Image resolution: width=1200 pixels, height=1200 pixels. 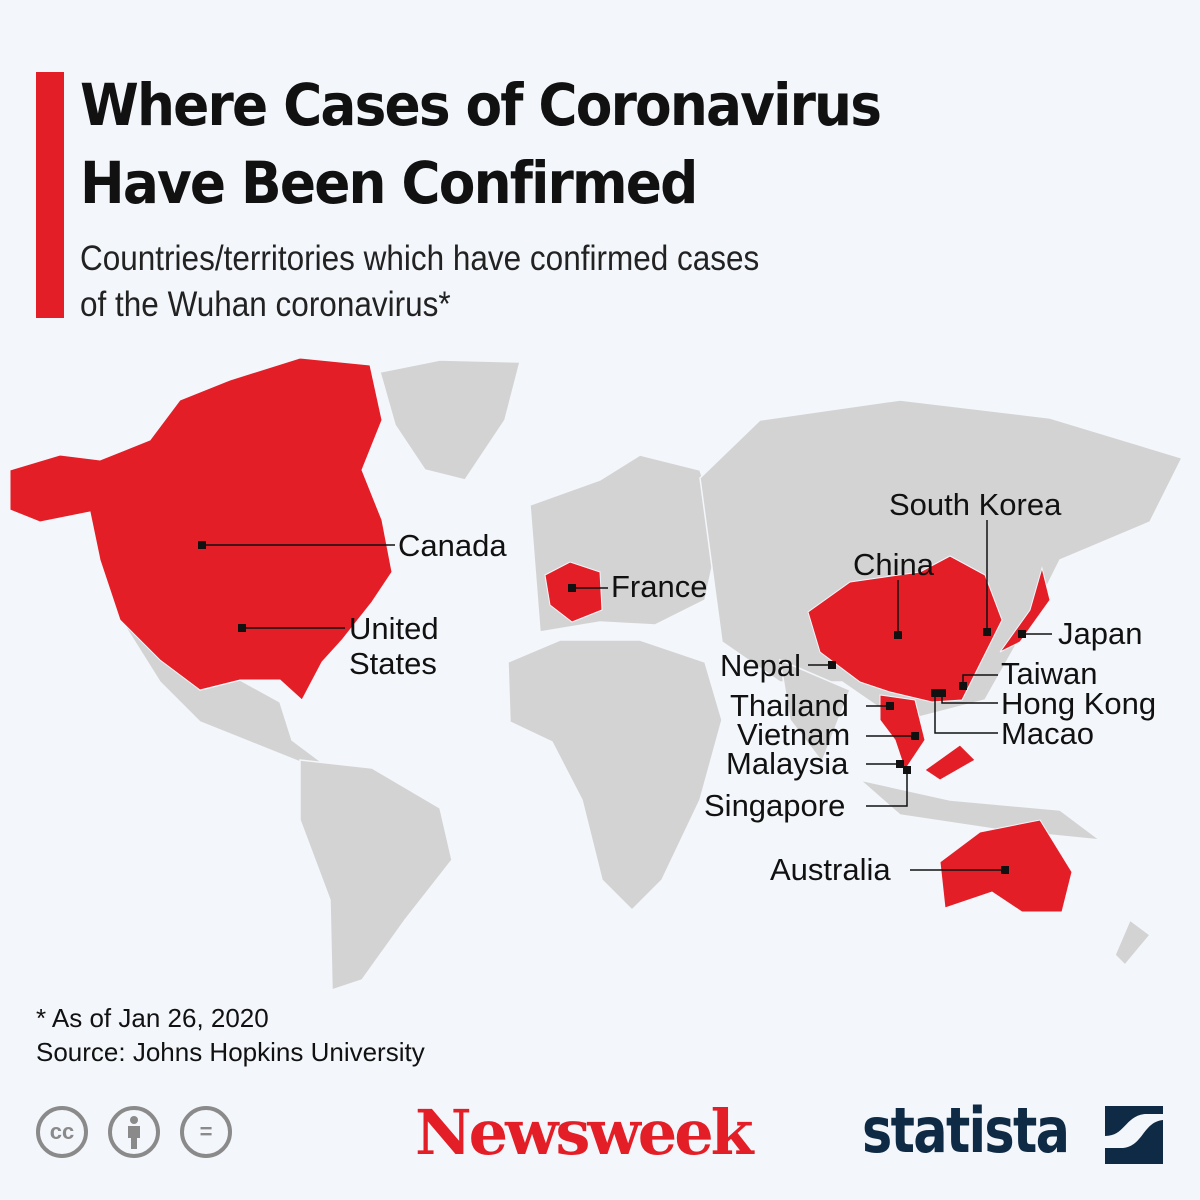 What do you see at coordinates (615, 775) in the screenshot?
I see `africa` at bounding box center [615, 775].